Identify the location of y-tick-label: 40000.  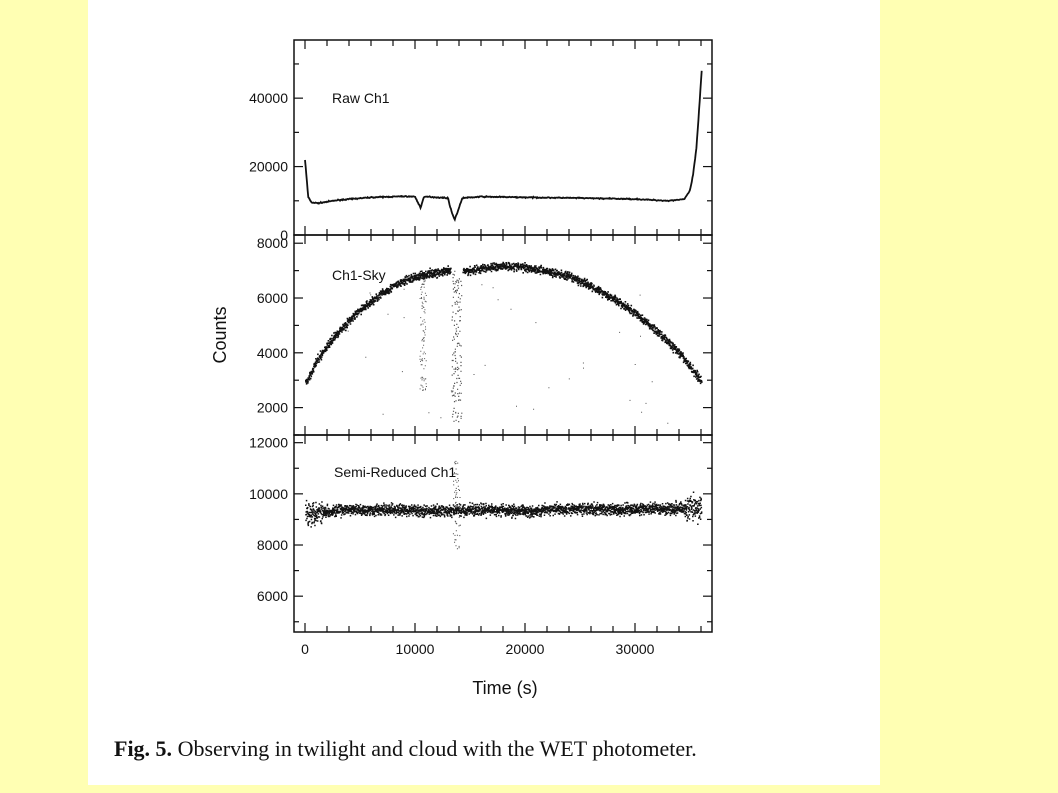
(268, 98).